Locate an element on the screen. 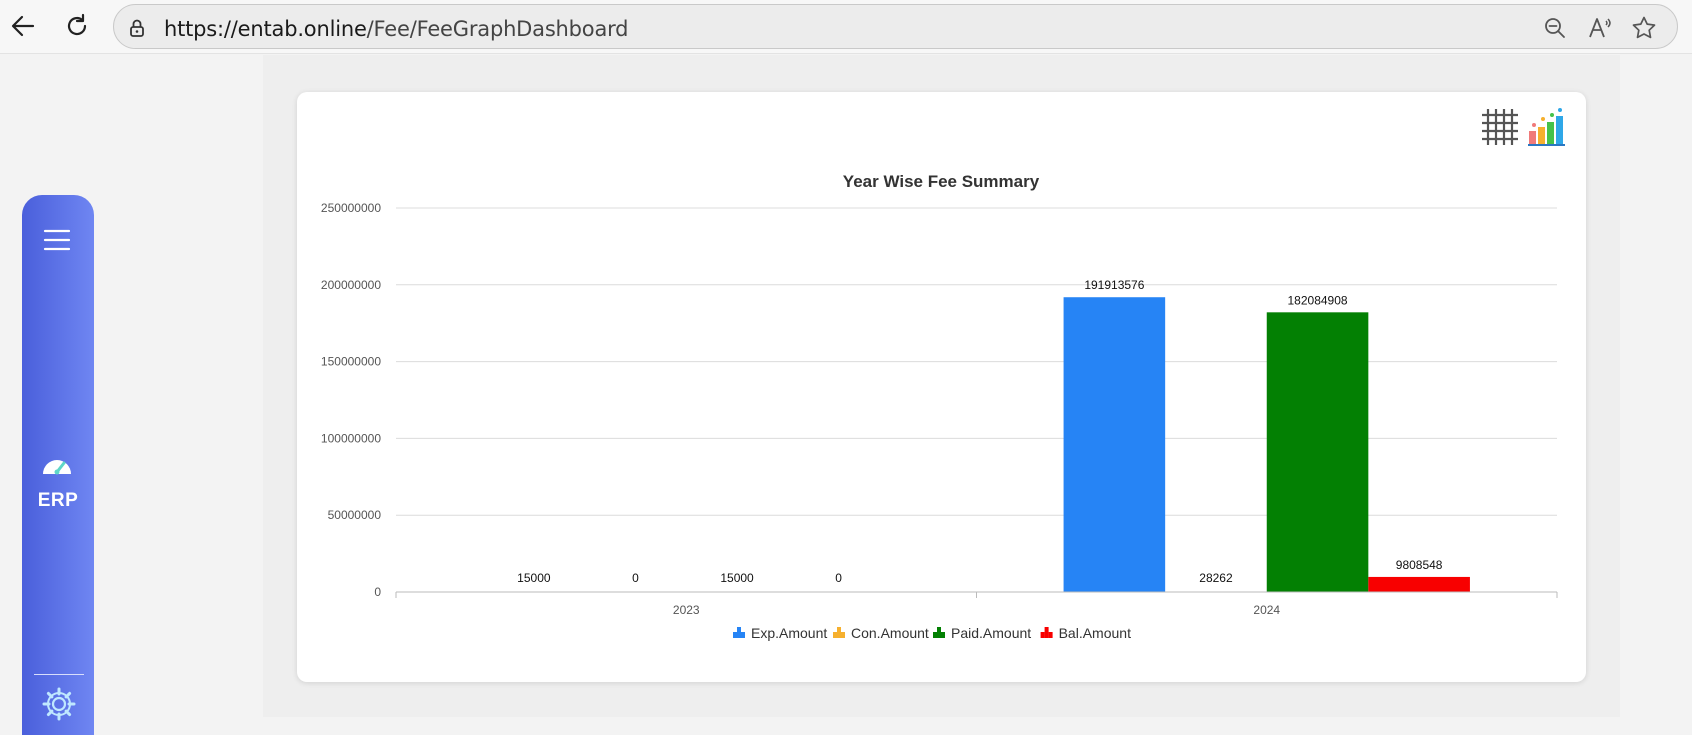 The width and height of the screenshot is (1692, 735). legend-label: Bal.Amount is located at coordinates (1095, 633).